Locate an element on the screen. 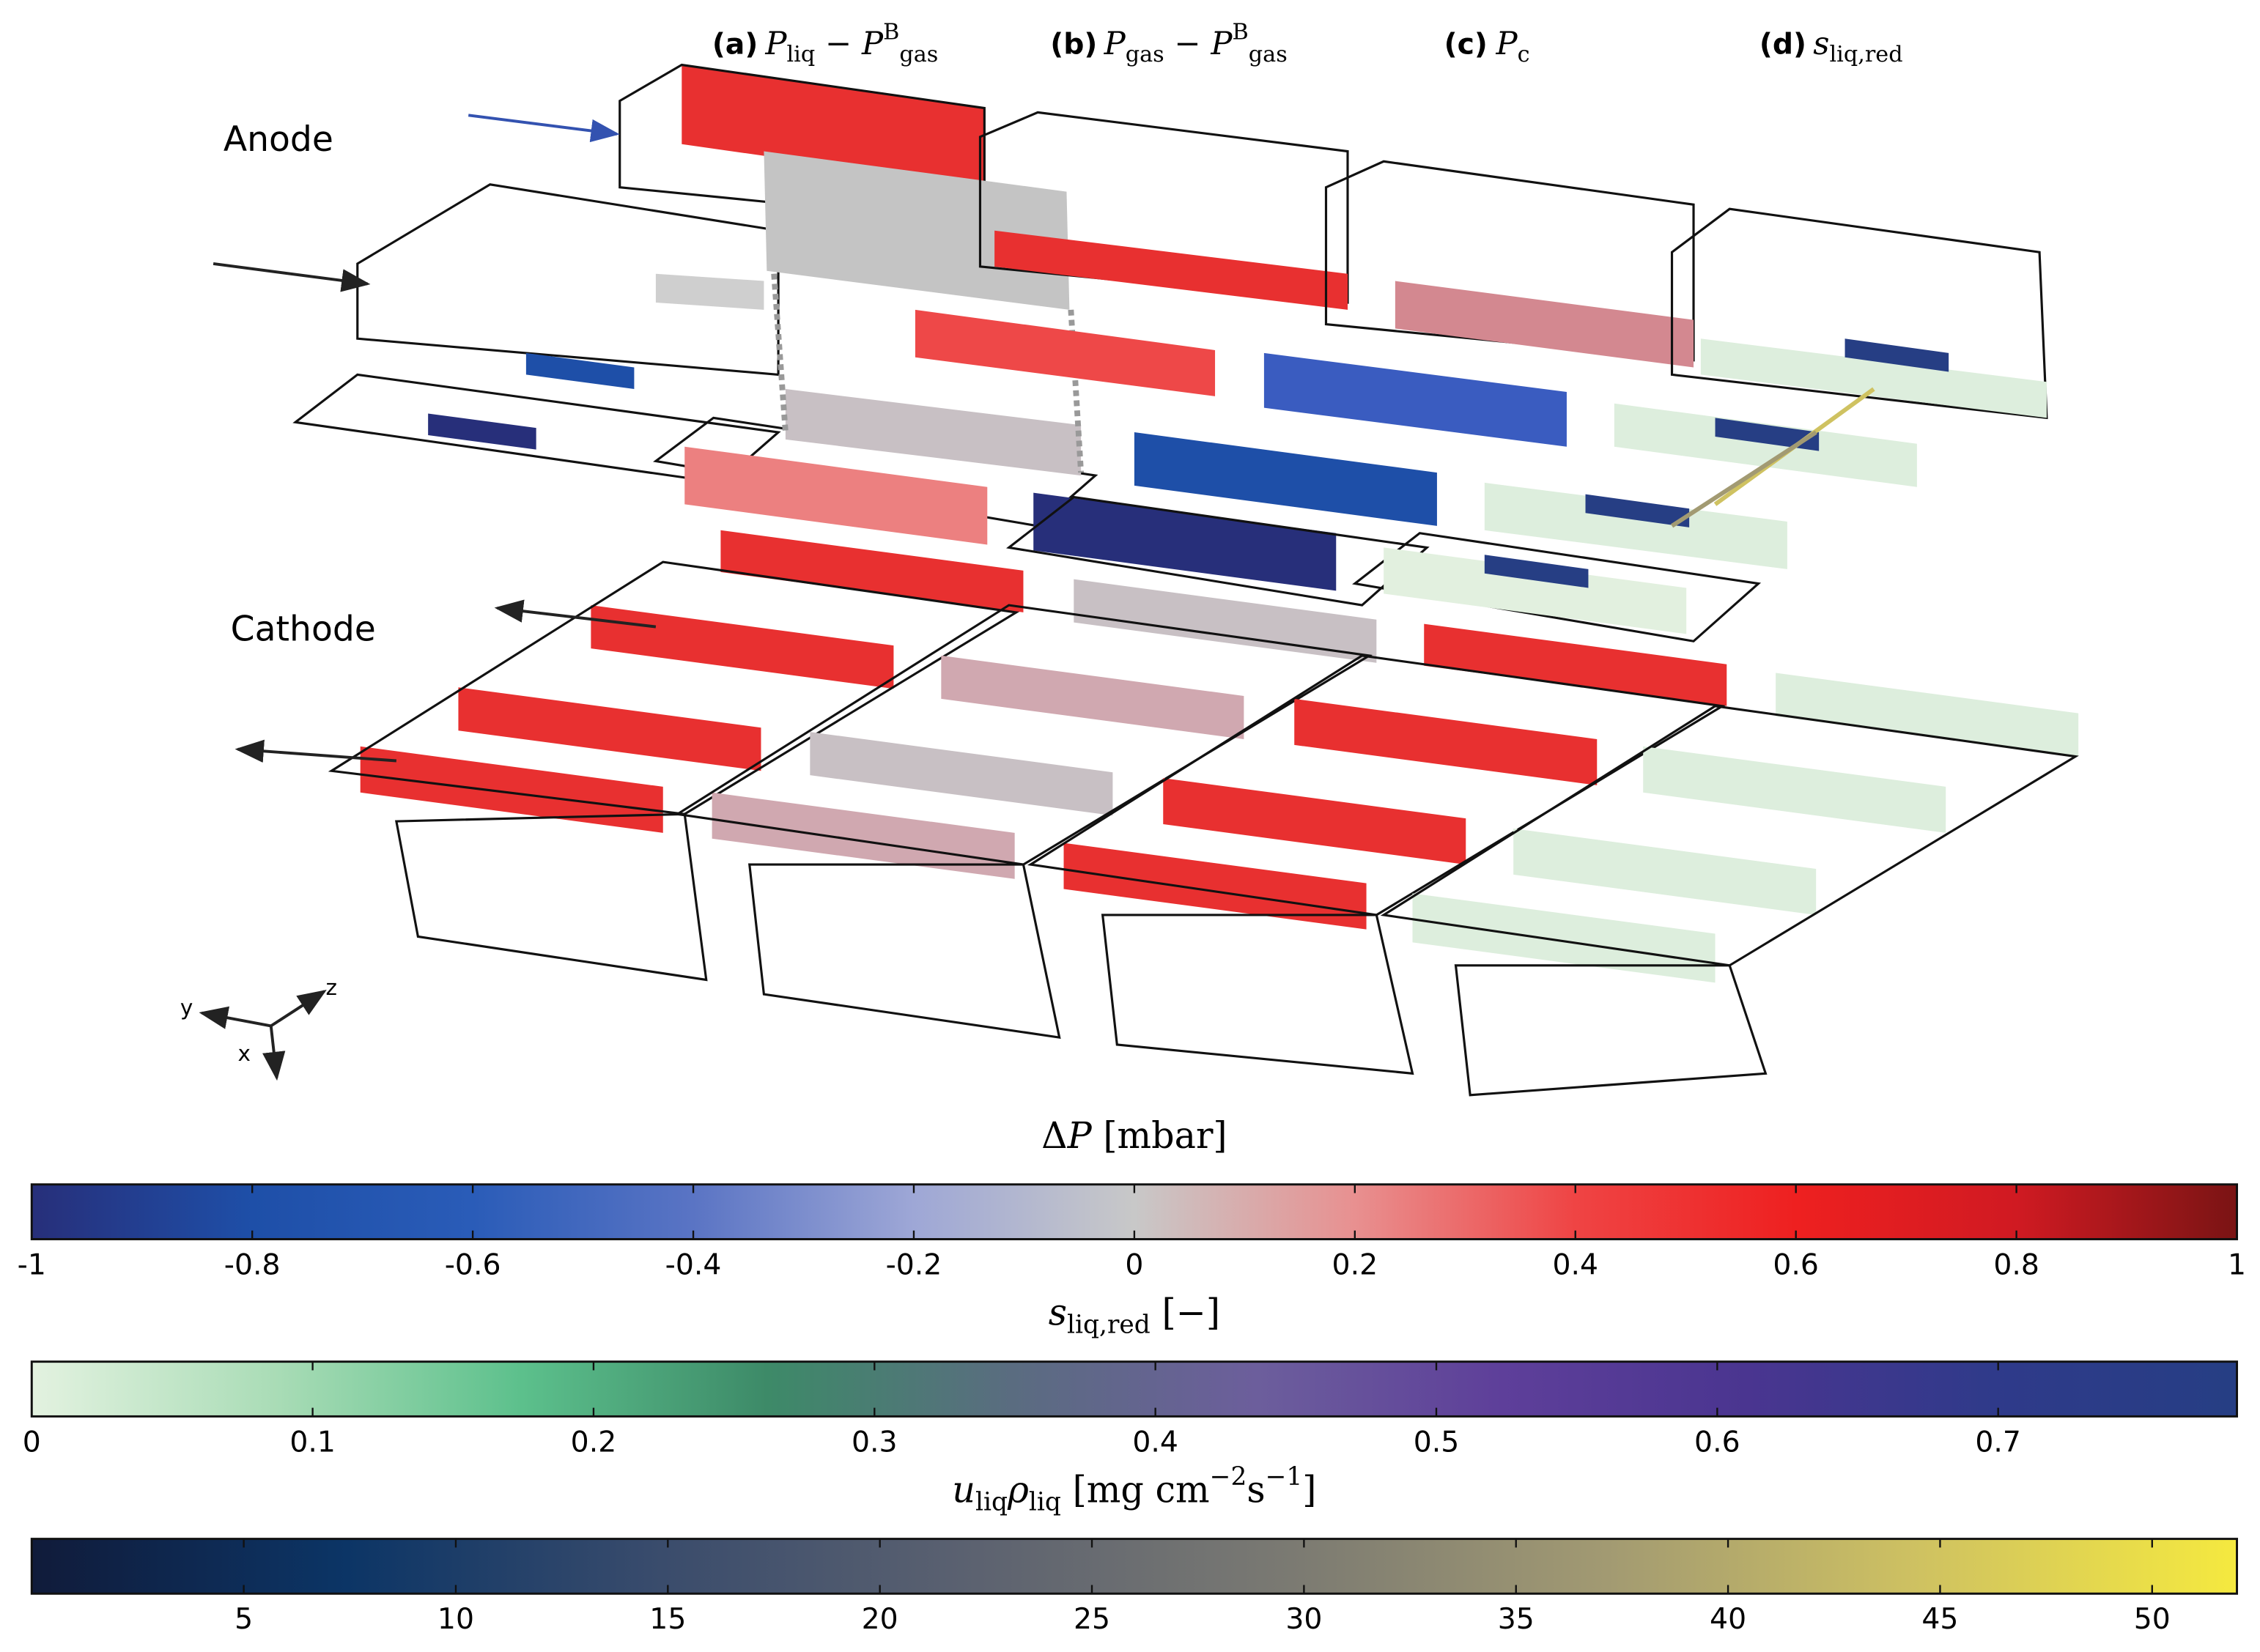 The height and width of the screenshot is (1652, 2260). panel-expression: Pc is located at coordinates (1513, 46).